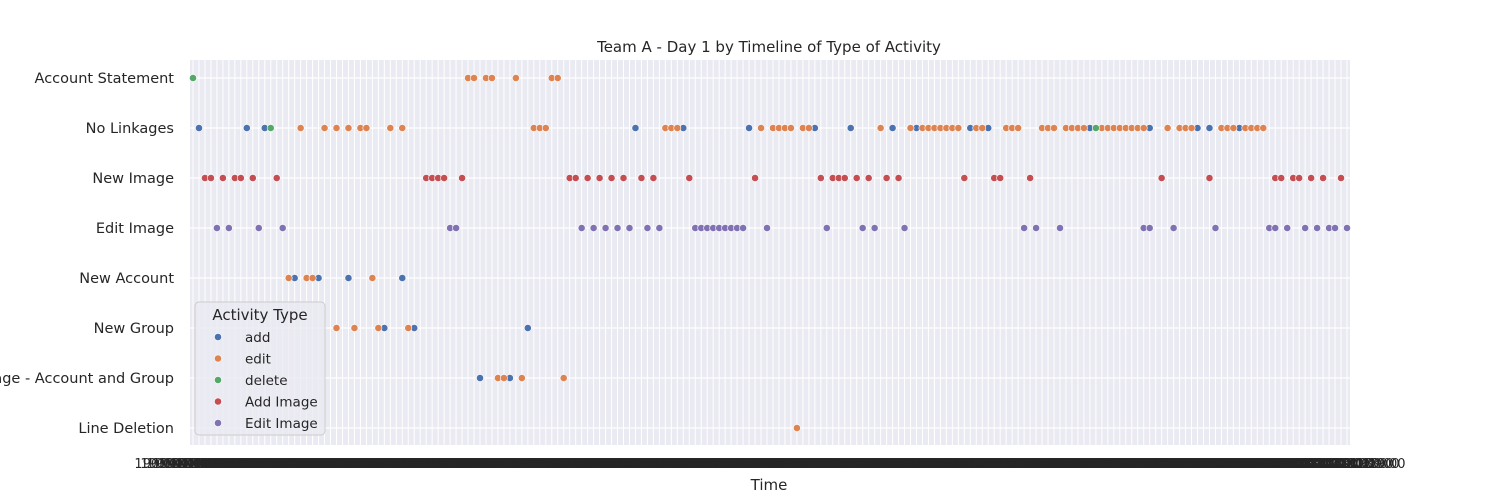 Image resolution: width=1500 pixels, height=500 pixels. What do you see at coordinates (259, 315) in the screenshot?
I see `legend-title: Activity Type` at bounding box center [259, 315].